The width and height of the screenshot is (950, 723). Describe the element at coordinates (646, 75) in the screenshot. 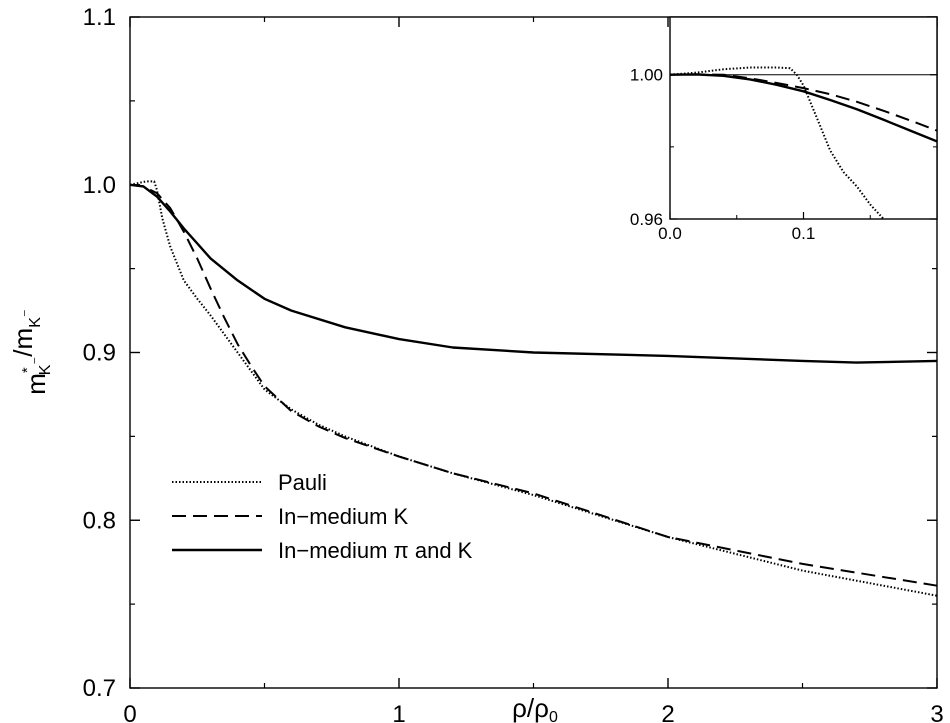

I see `inset-y-tick-label: 1.00` at that location.